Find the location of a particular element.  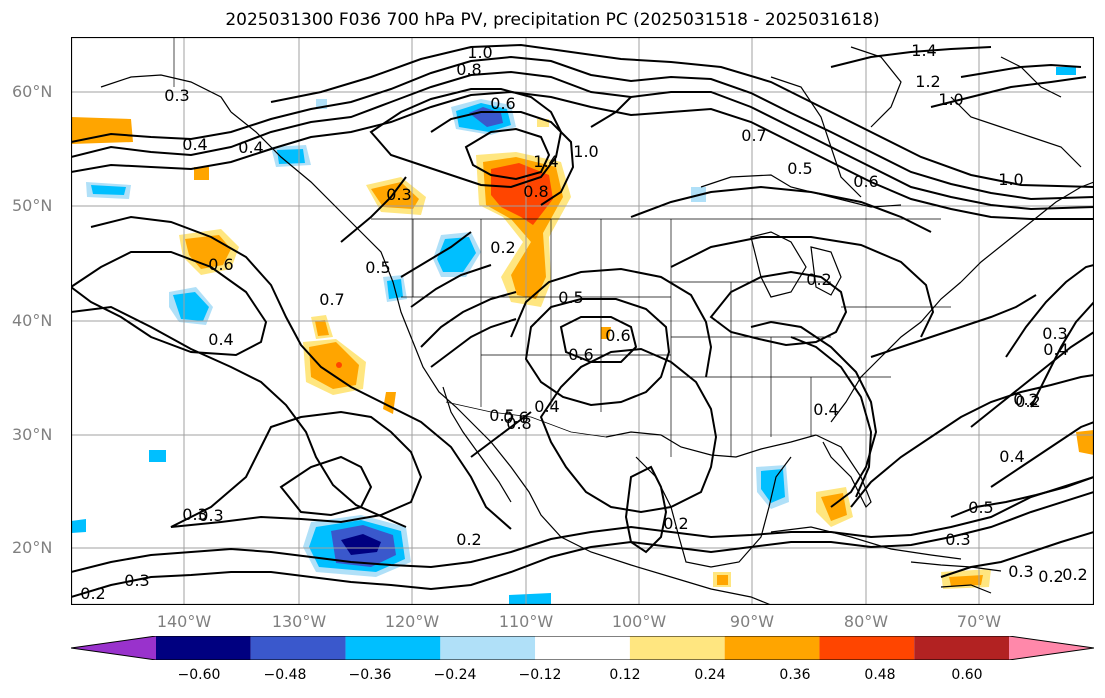

lon-label: 100°W is located at coordinates (639, 621).